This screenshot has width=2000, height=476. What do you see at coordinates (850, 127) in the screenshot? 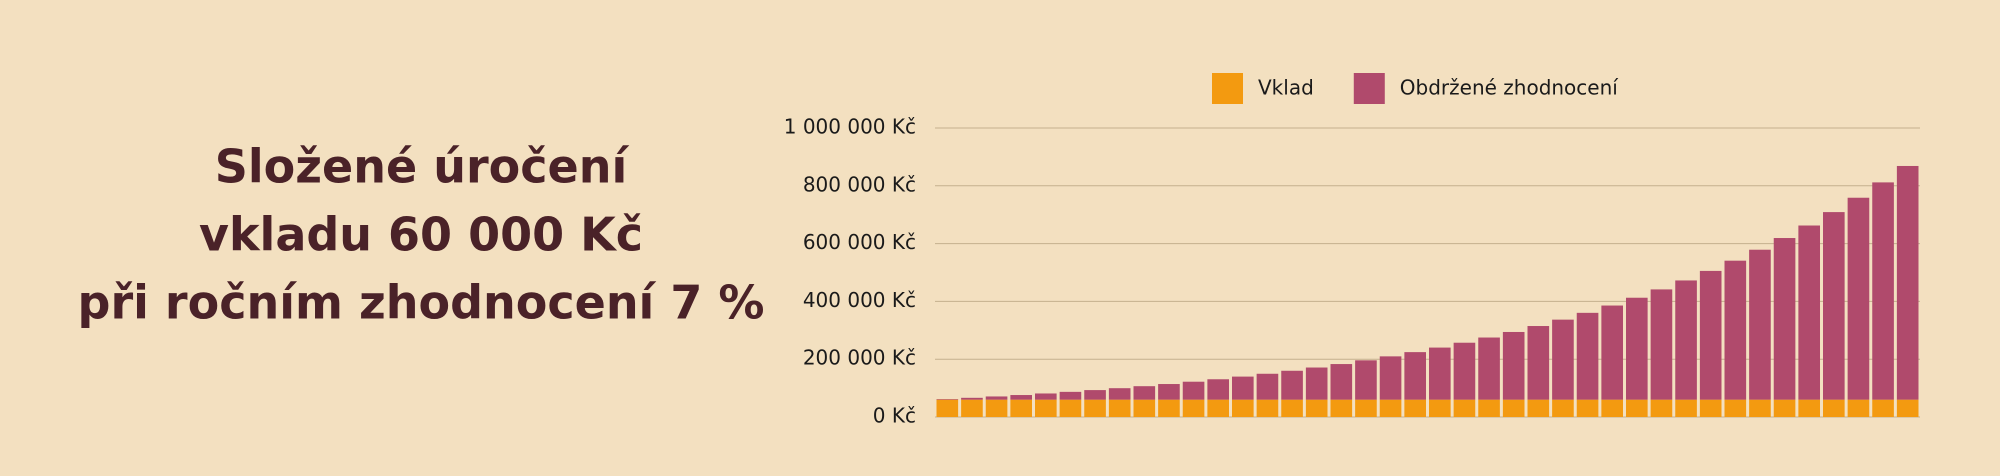
I see `y-tick-label: 1 000 000 Kč` at bounding box center [850, 127].